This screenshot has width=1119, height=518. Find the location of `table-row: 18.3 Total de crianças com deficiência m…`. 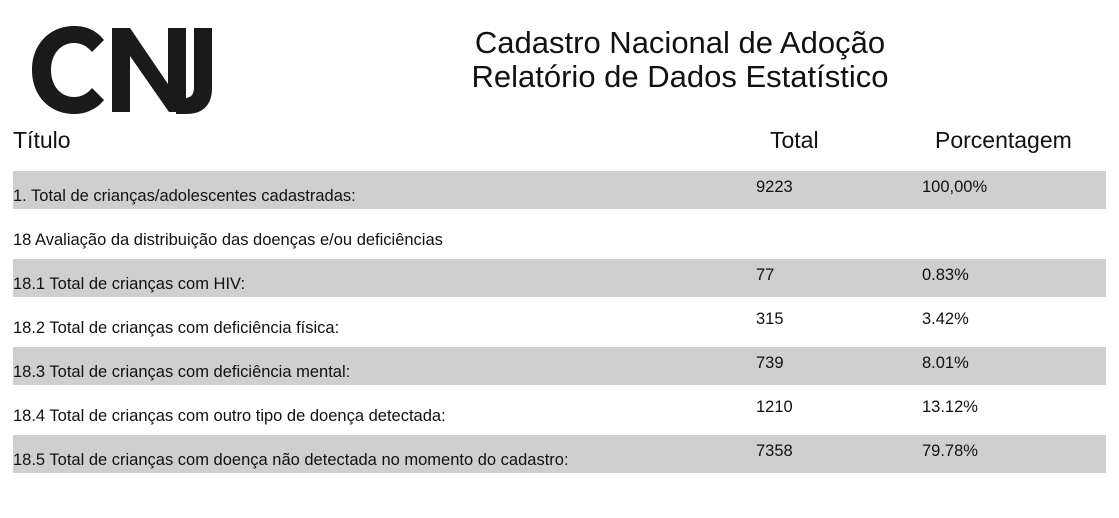

table-row: 18.3 Total de crianças com deficiência m… is located at coordinates (559, 366).